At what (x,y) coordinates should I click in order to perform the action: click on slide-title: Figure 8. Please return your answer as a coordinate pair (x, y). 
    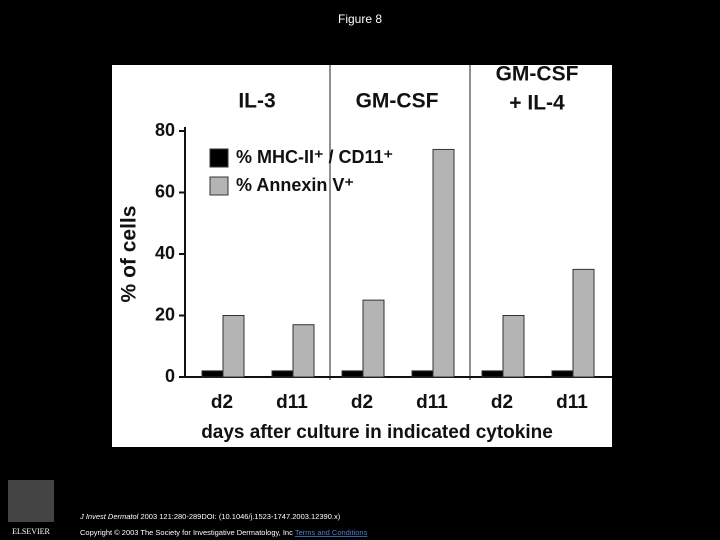
    Looking at the image, I should click on (360, 19).